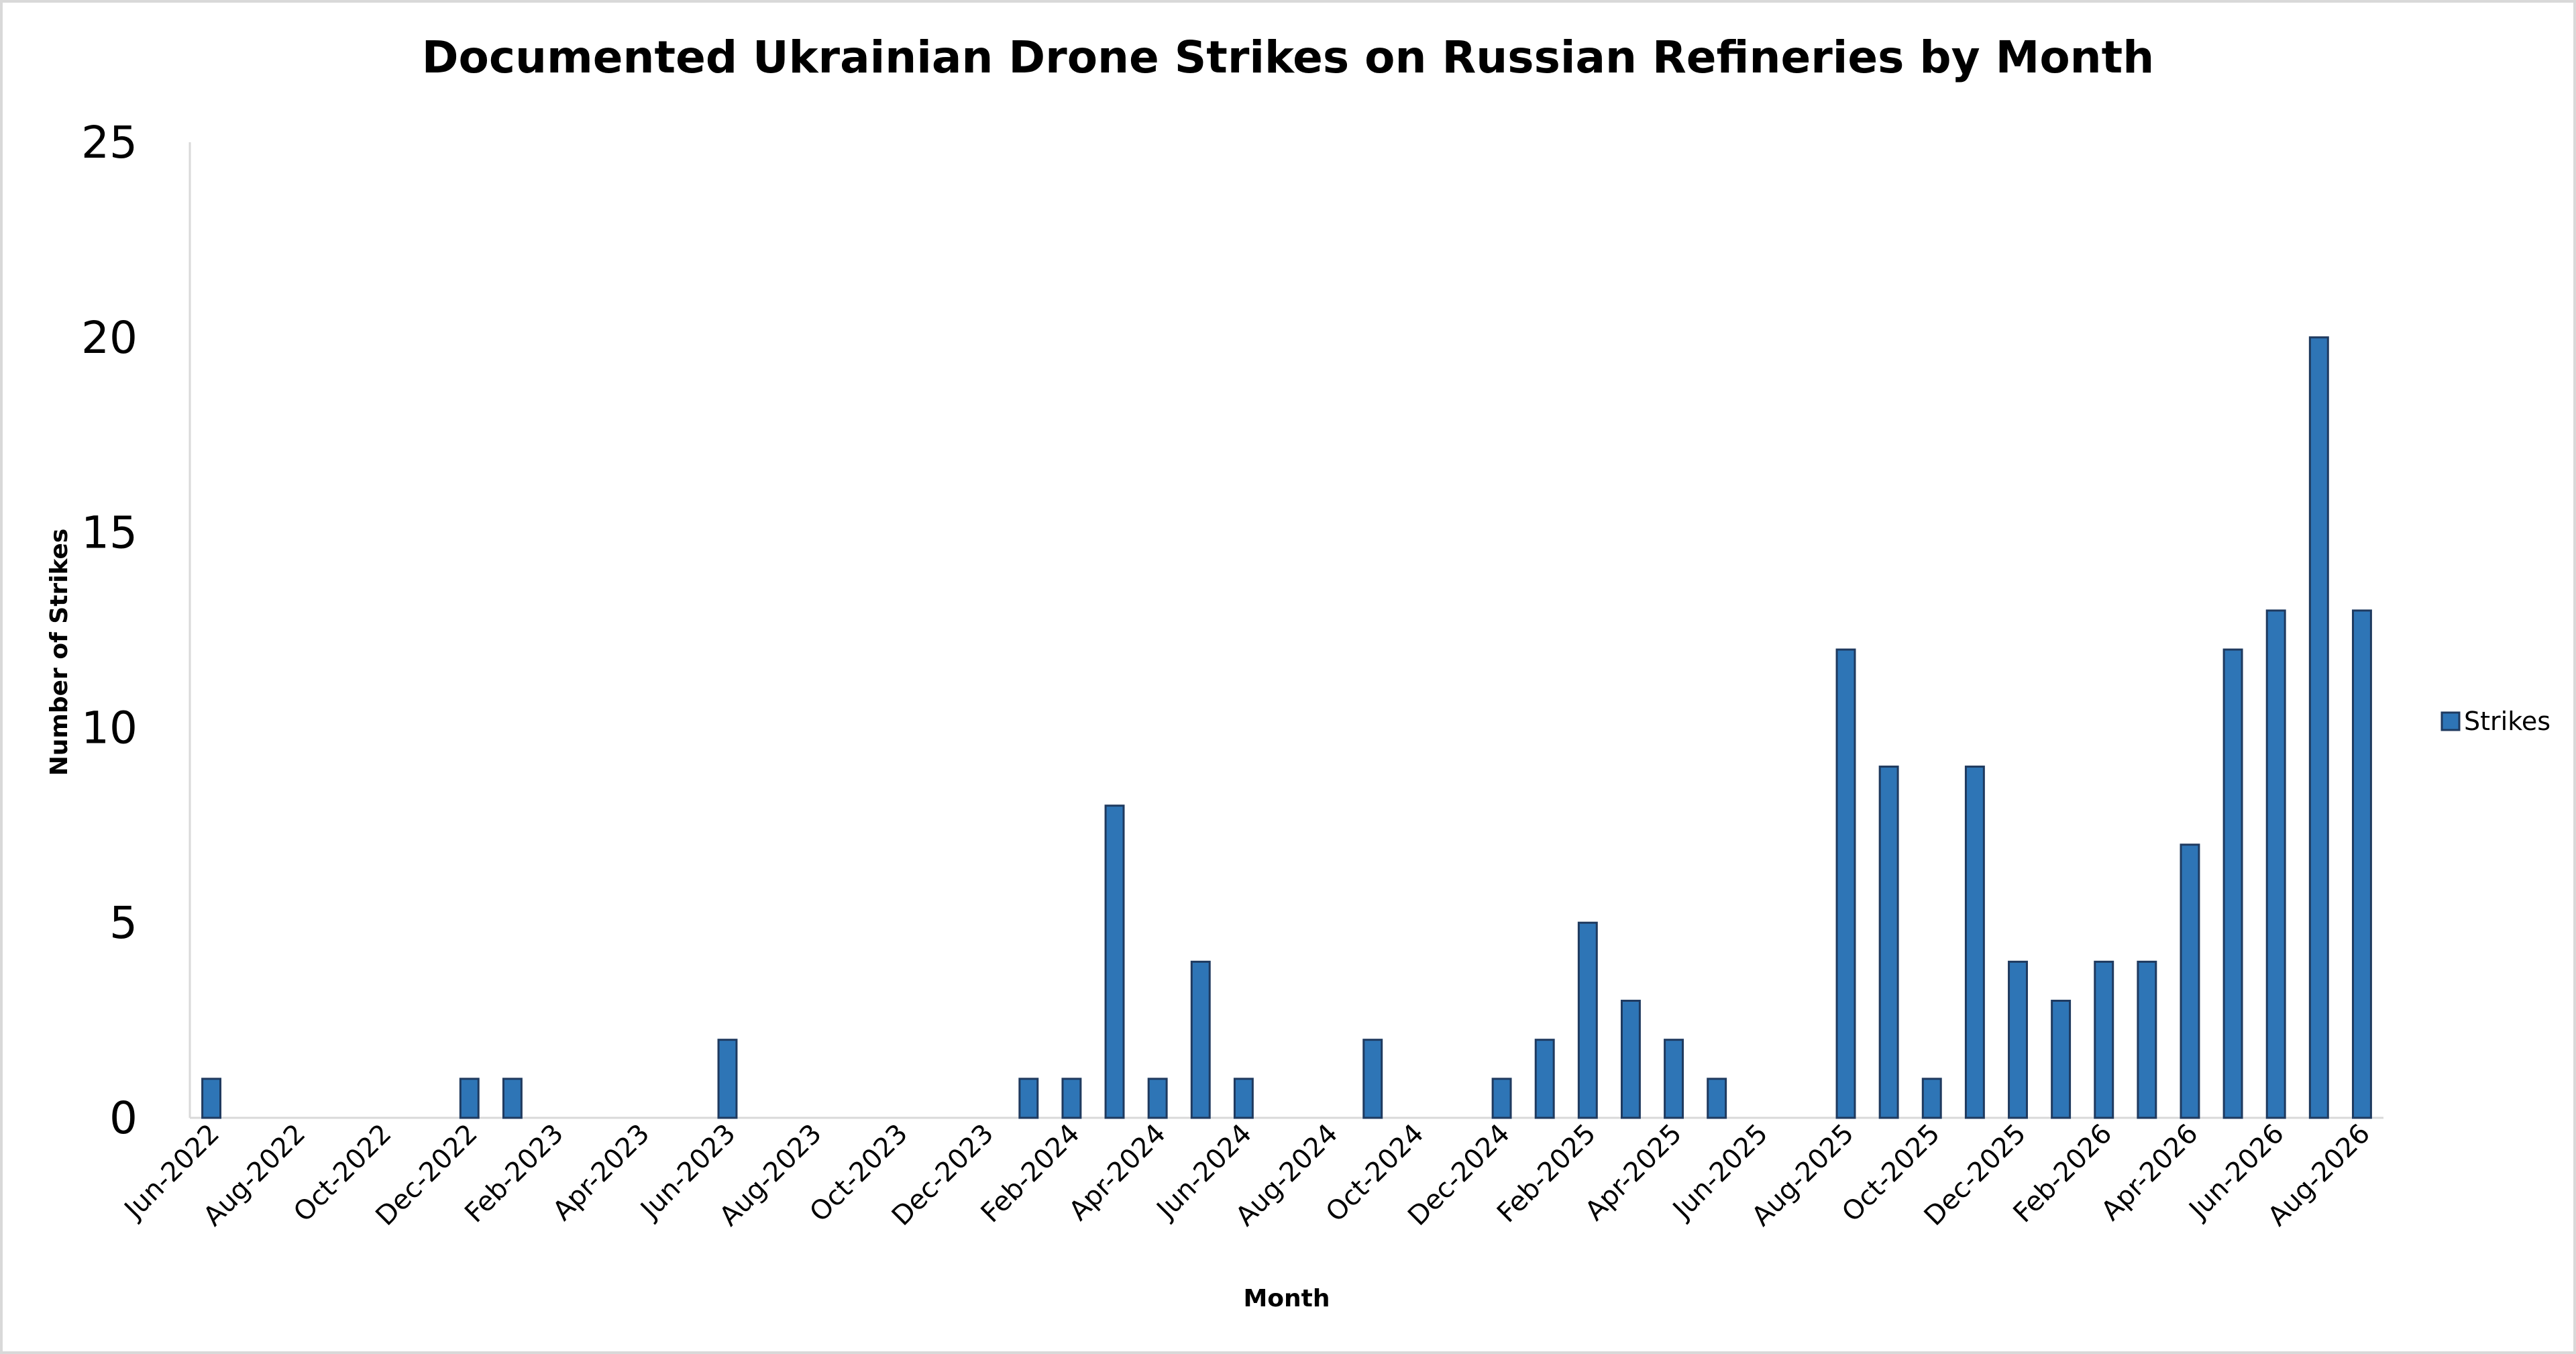 This screenshot has height=1354, width=2576. I want to click on bar-jan-2023, so click(512, 1098).